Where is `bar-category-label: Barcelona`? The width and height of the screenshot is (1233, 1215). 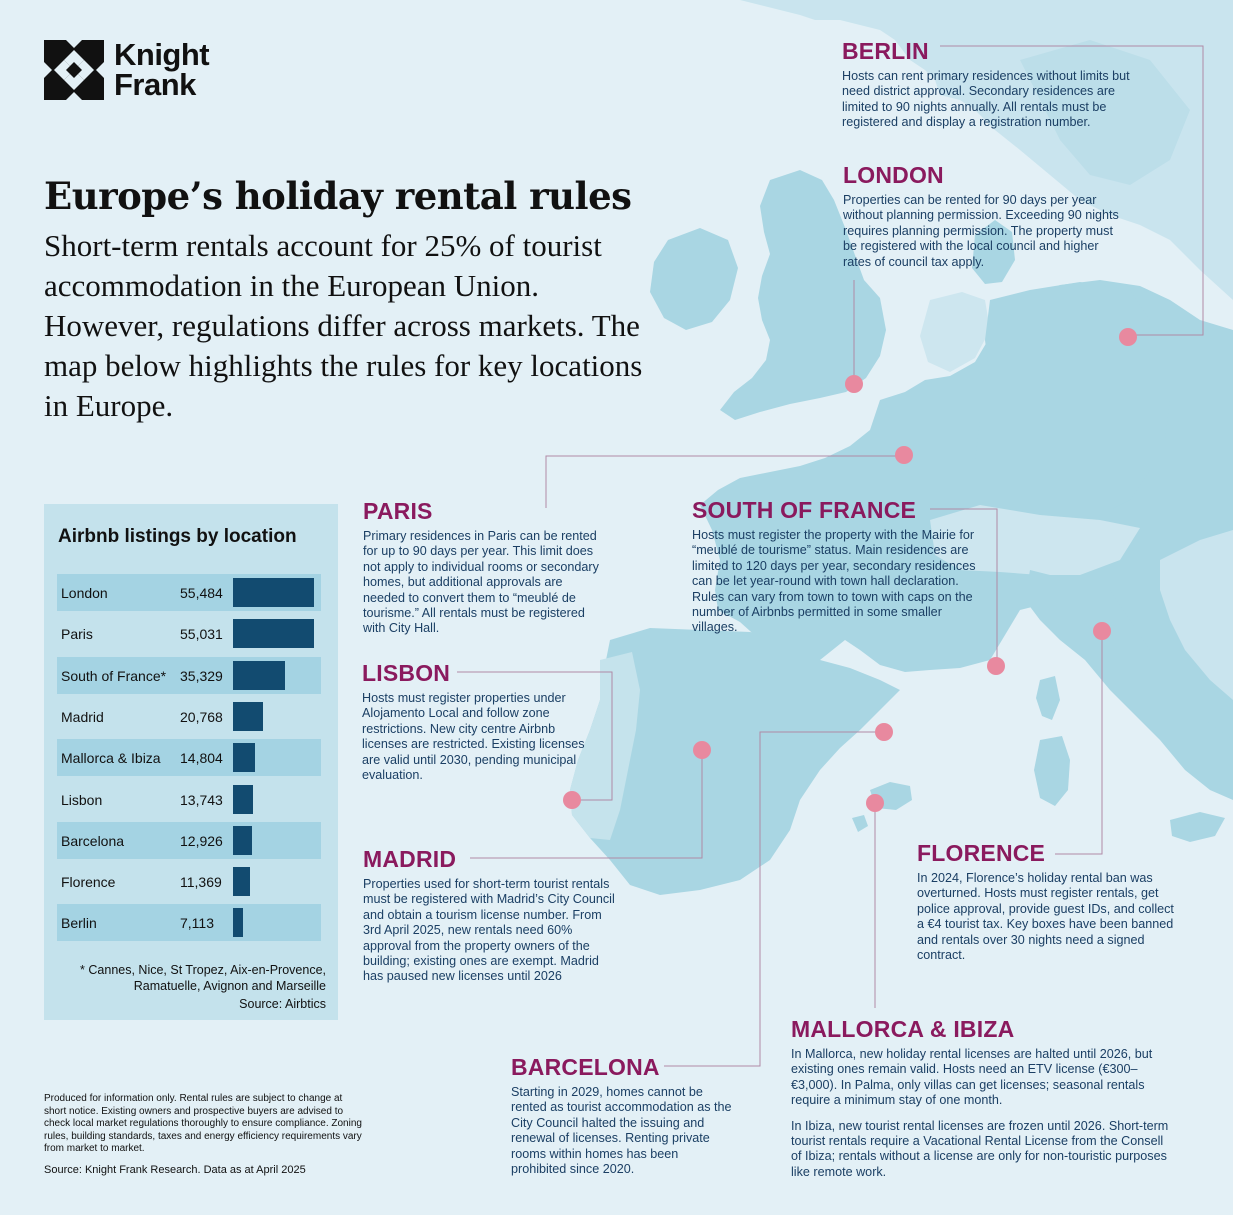
bar-category-label: Barcelona is located at coordinates (93, 840).